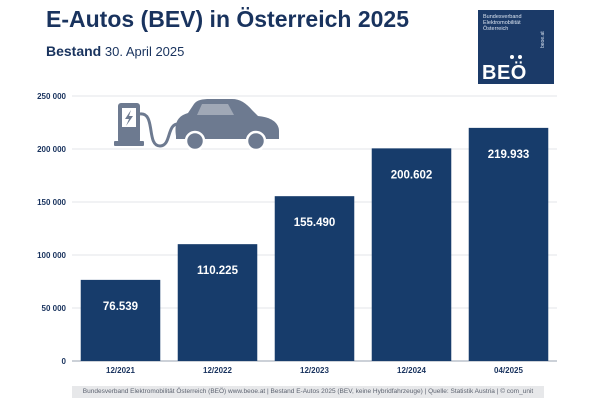 The height and width of the screenshot is (400, 600). What do you see at coordinates (51, 229) in the screenshot?
I see `y-axis-ticks: 0 50 000 100 000 150 000 200 000 250 000` at bounding box center [51, 229].